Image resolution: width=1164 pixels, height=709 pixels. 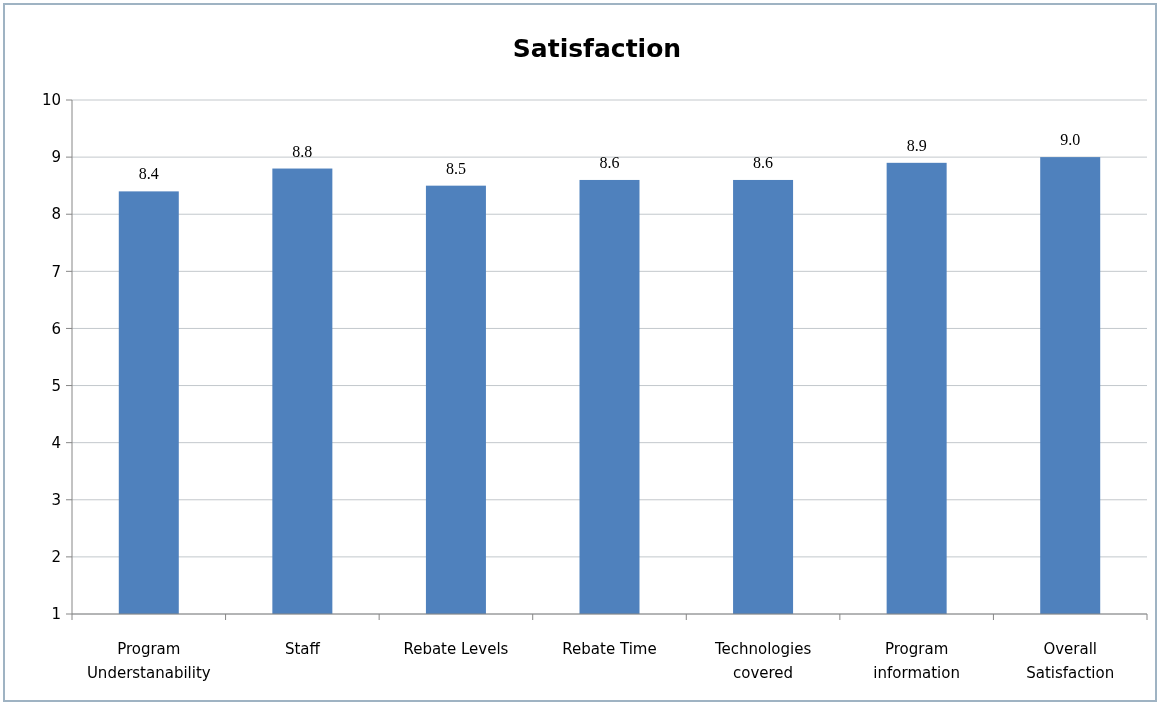 I want to click on data-label: 9.0, so click(x=1070, y=140).